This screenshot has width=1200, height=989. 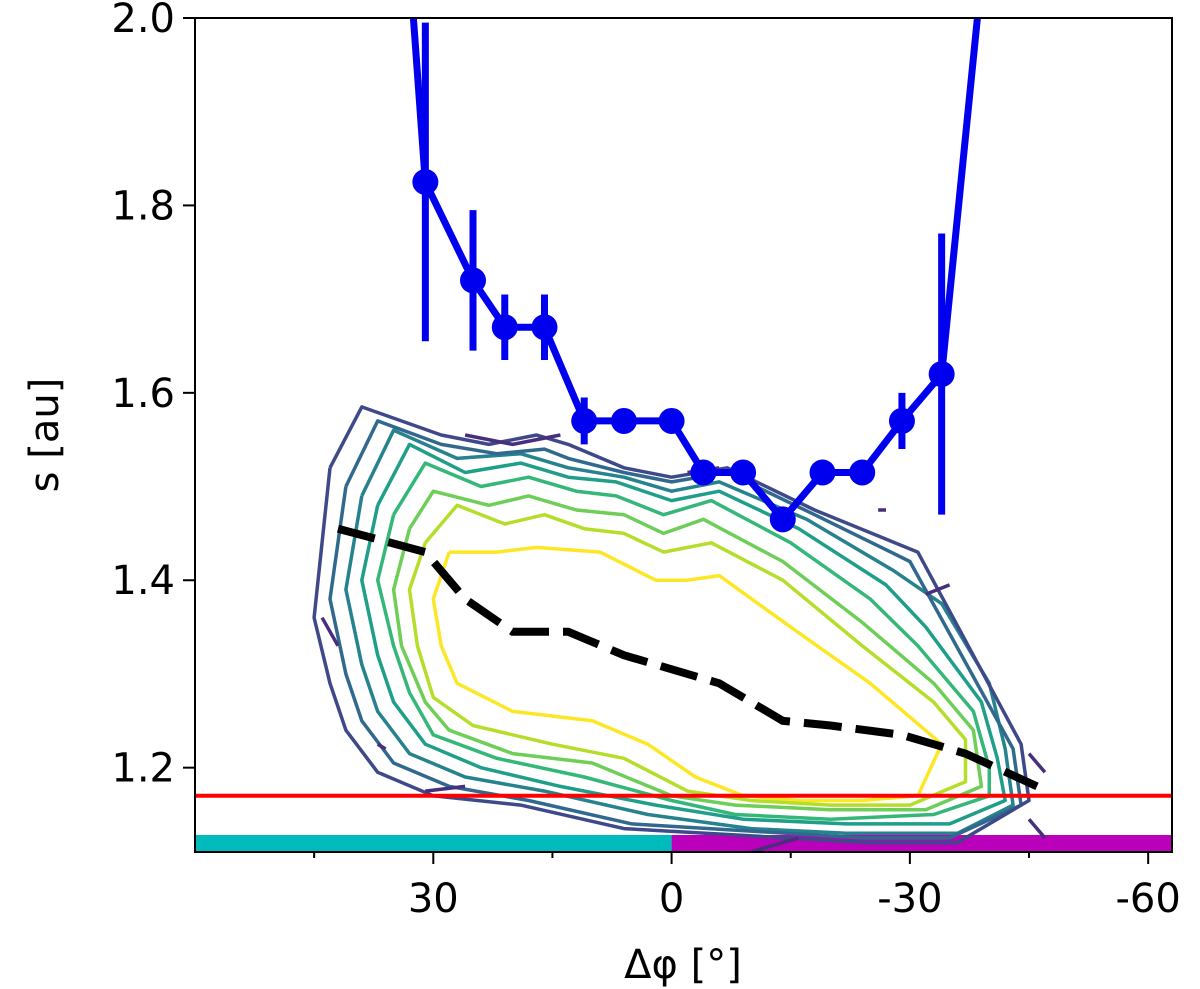 I want to click on y-tick-label: 1.2, so click(x=143, y=769).